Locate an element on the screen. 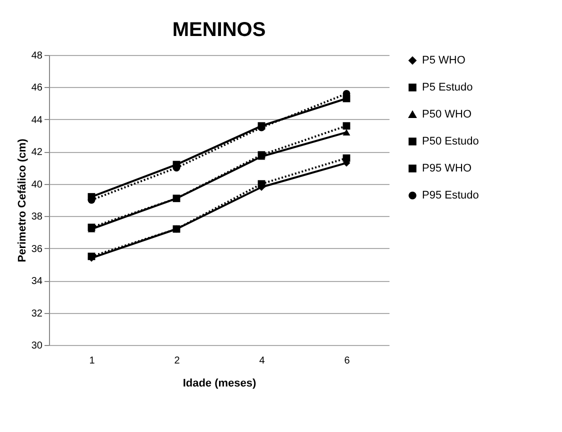 The width and height of the screenshot is (562, 432). legend-label: P5 WHO is located at coordinates (444, 60).